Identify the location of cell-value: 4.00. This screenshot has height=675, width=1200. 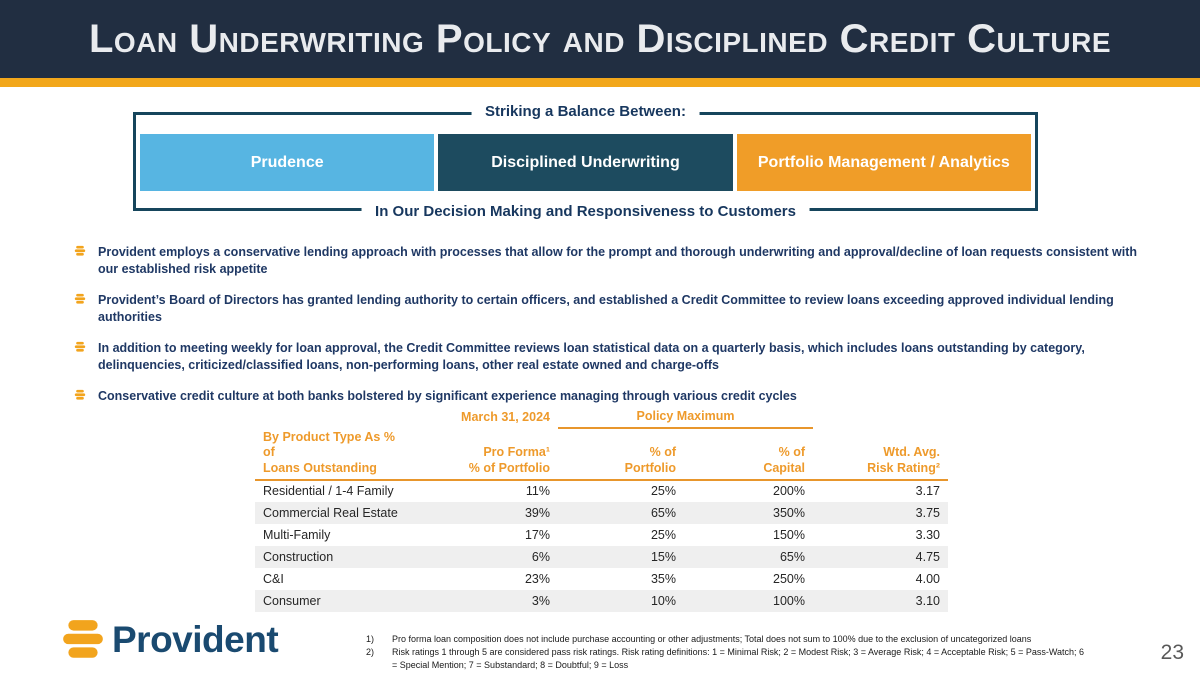
(927, 578).